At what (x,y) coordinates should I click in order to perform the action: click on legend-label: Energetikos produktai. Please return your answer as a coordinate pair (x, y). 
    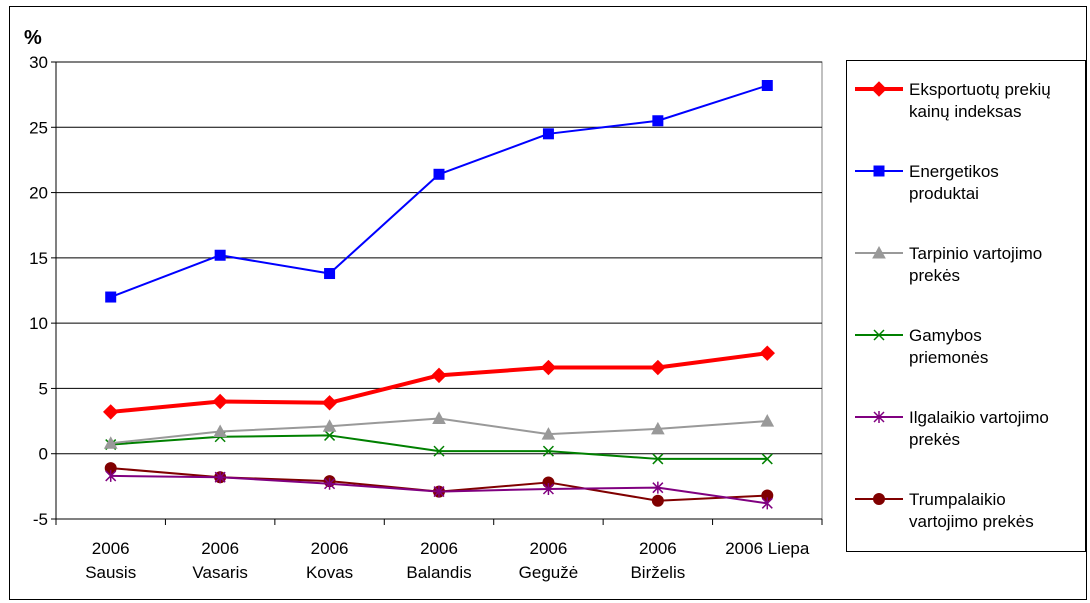
    Looking at the image, I should click on (954, 182).